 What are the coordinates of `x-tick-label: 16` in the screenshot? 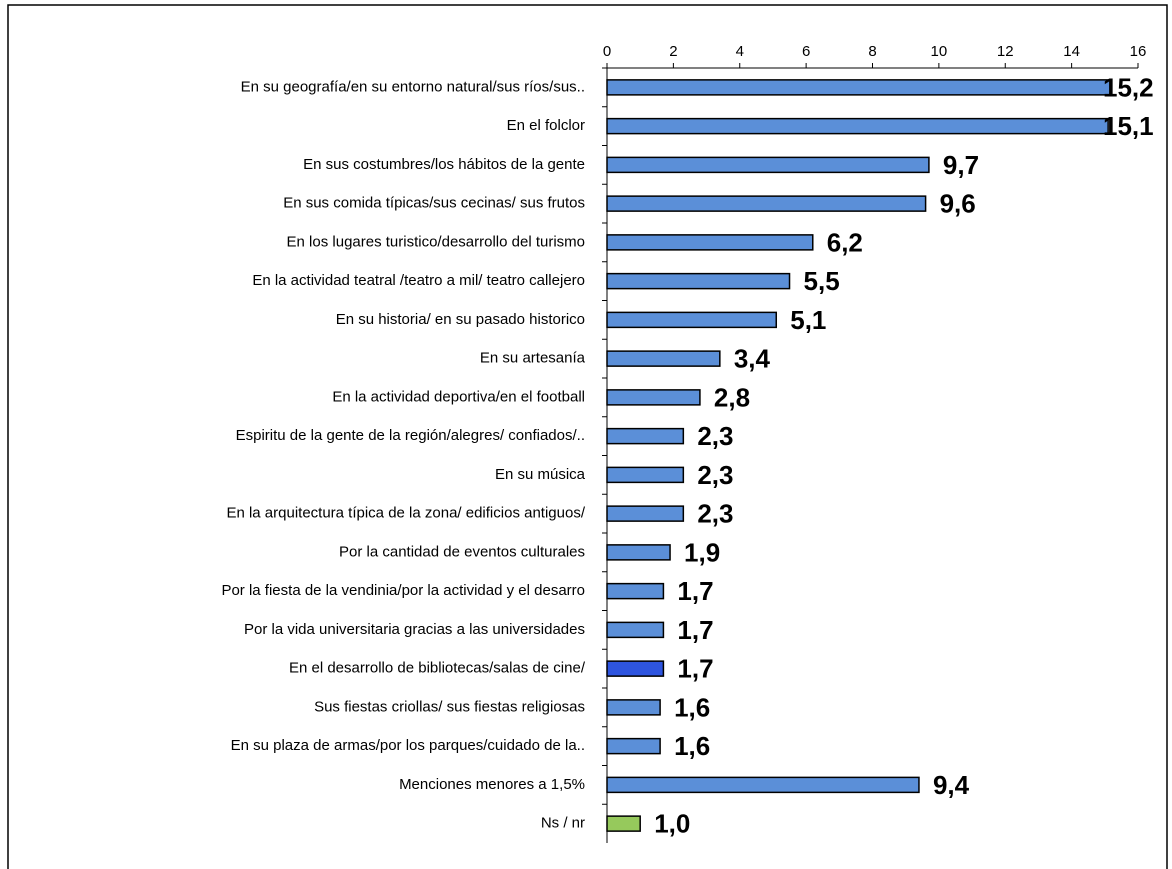 It's located at (1138, 51).